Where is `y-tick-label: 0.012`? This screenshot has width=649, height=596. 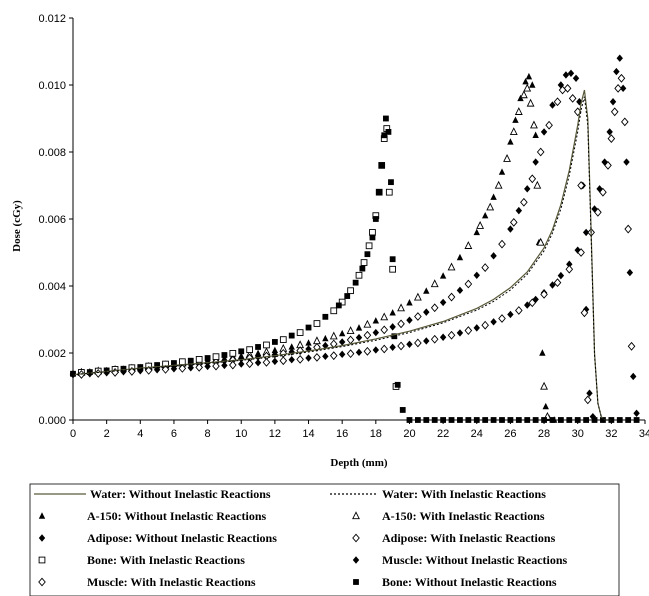 y-tick-label: 0.012 is located at coordinates (52, 19).